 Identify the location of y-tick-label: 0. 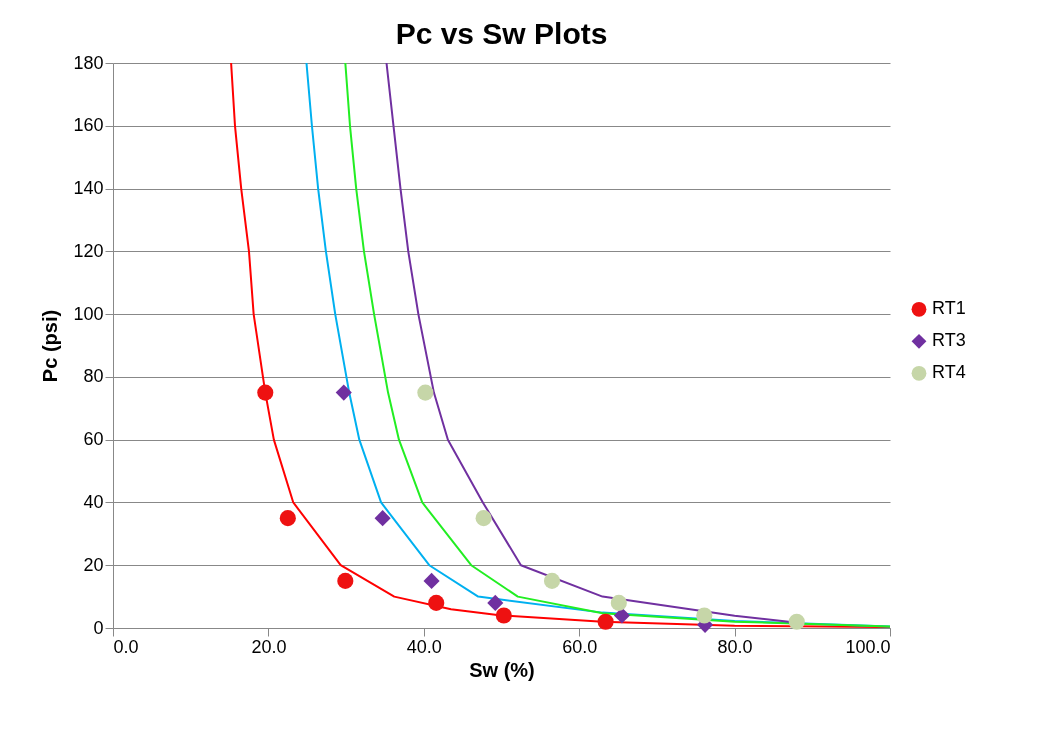
(98, 627).